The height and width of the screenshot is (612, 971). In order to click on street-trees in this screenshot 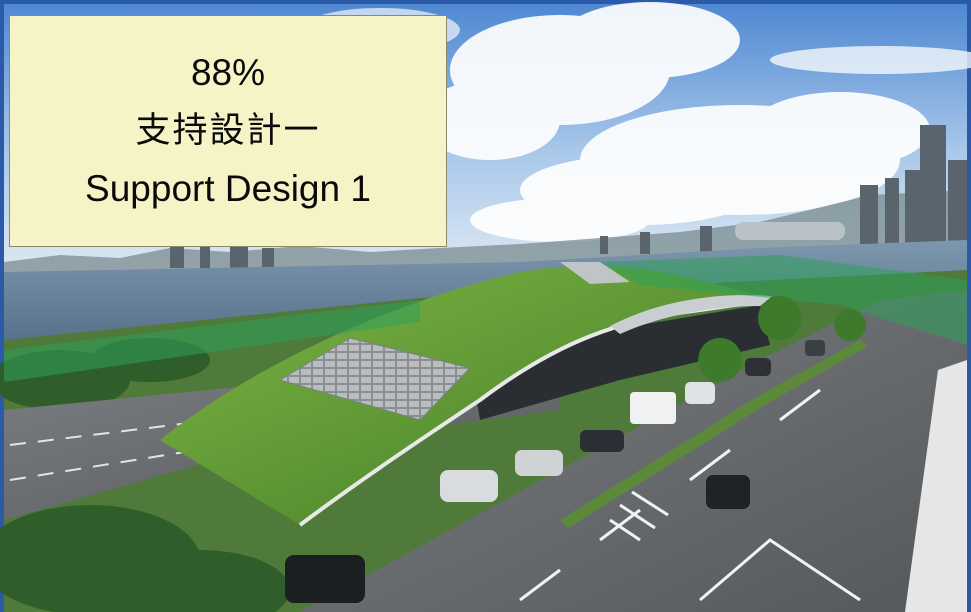, I will do `click(782, 339)`.